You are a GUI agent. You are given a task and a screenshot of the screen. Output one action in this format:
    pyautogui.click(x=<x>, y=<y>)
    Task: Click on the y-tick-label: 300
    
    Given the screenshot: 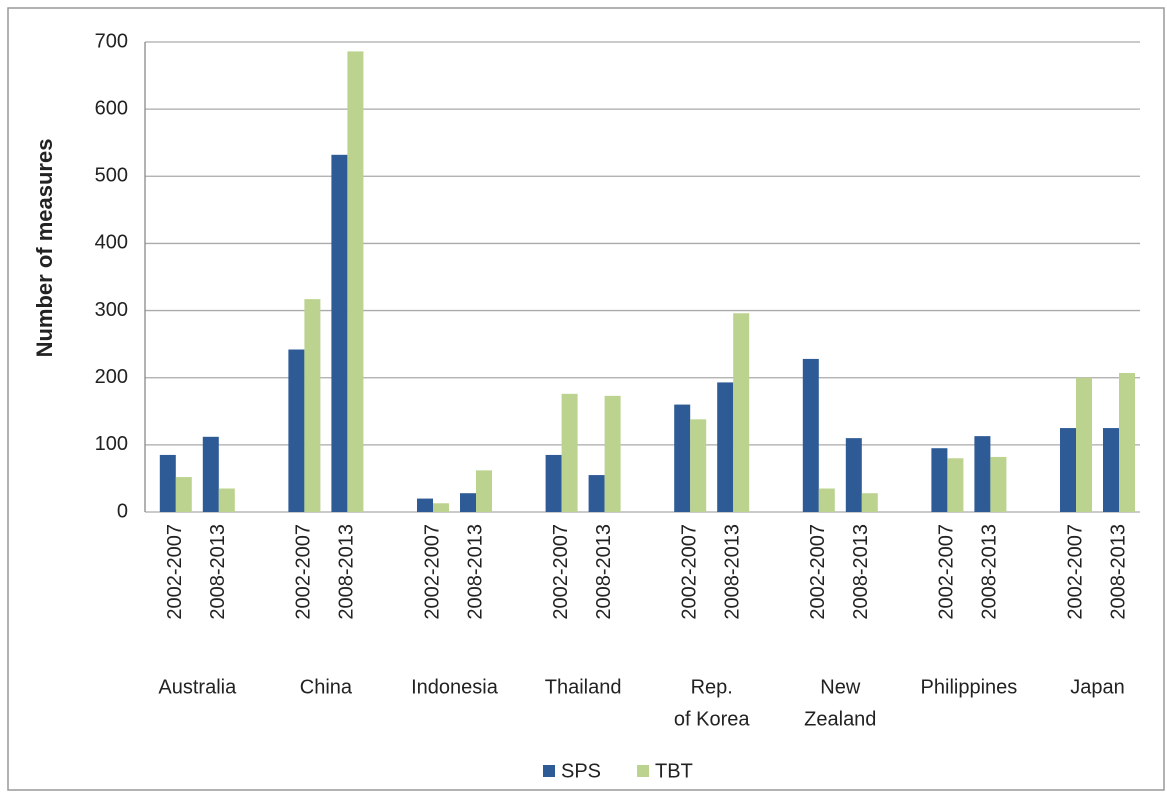 What is the action you would take?
    pyautogui.click(x=111, y=310)
    